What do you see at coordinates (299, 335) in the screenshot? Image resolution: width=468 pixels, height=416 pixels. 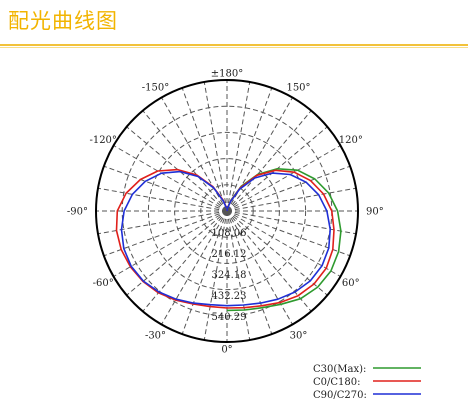 I see `angle-label: 30°` at bounding box center [299, 335].